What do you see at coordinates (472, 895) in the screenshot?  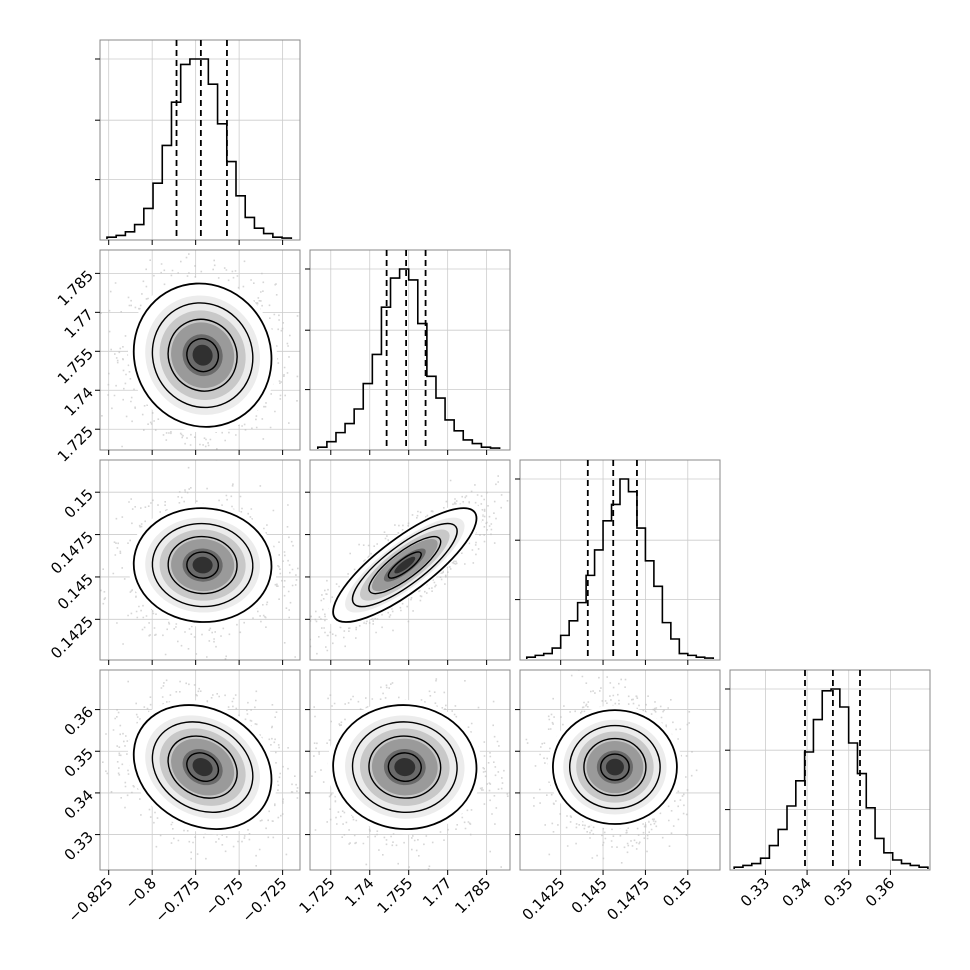 I see `x-tick-label: 1.785` at bounding box center [472, 895].